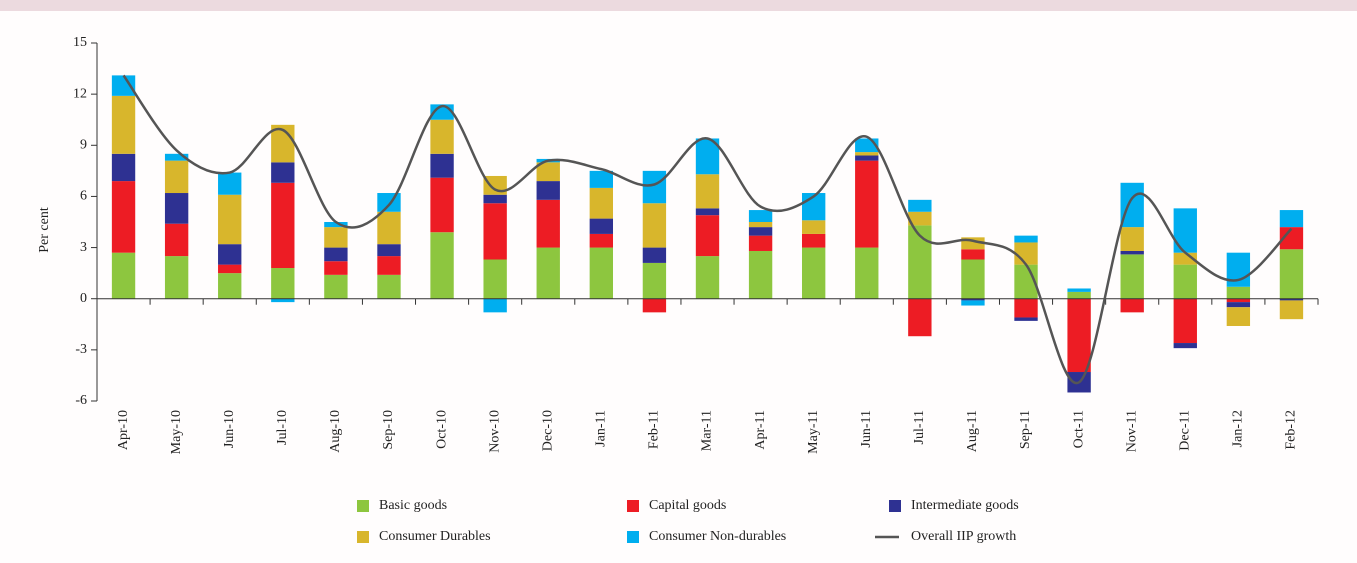 This screenshot has height=563, width=1357. I want to click on y-tick-label: 15, so click(80, 42).